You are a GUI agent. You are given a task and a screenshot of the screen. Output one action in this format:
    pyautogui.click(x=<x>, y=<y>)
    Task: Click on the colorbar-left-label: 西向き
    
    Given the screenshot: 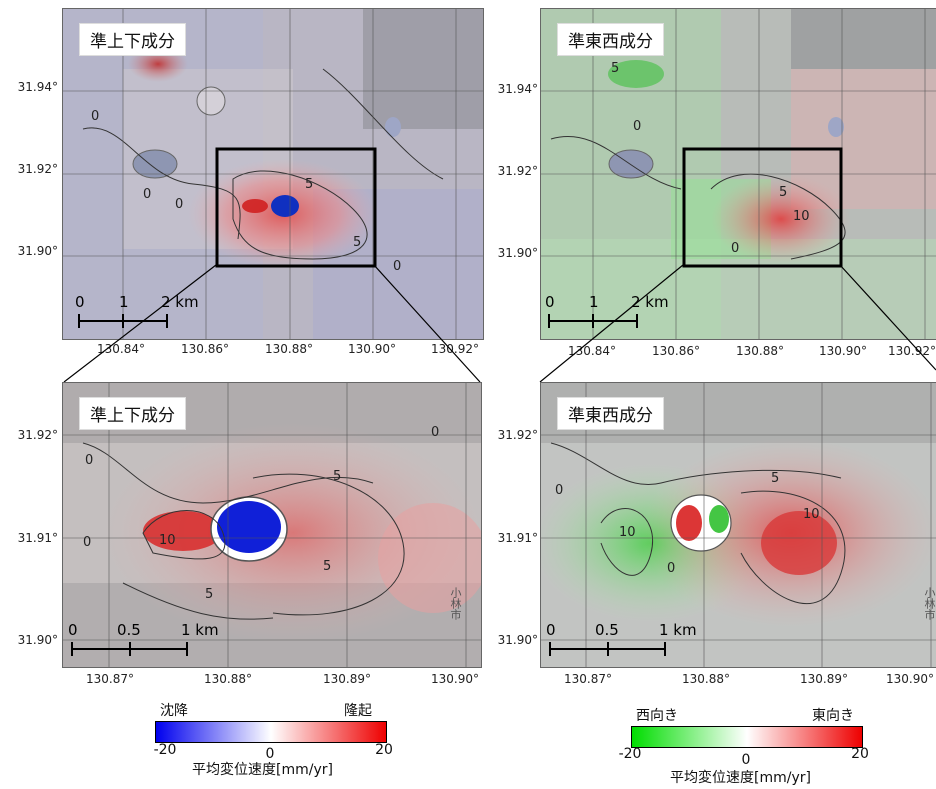 What is the action you would take?
    pyautogui.click(x=657, y=716)
    